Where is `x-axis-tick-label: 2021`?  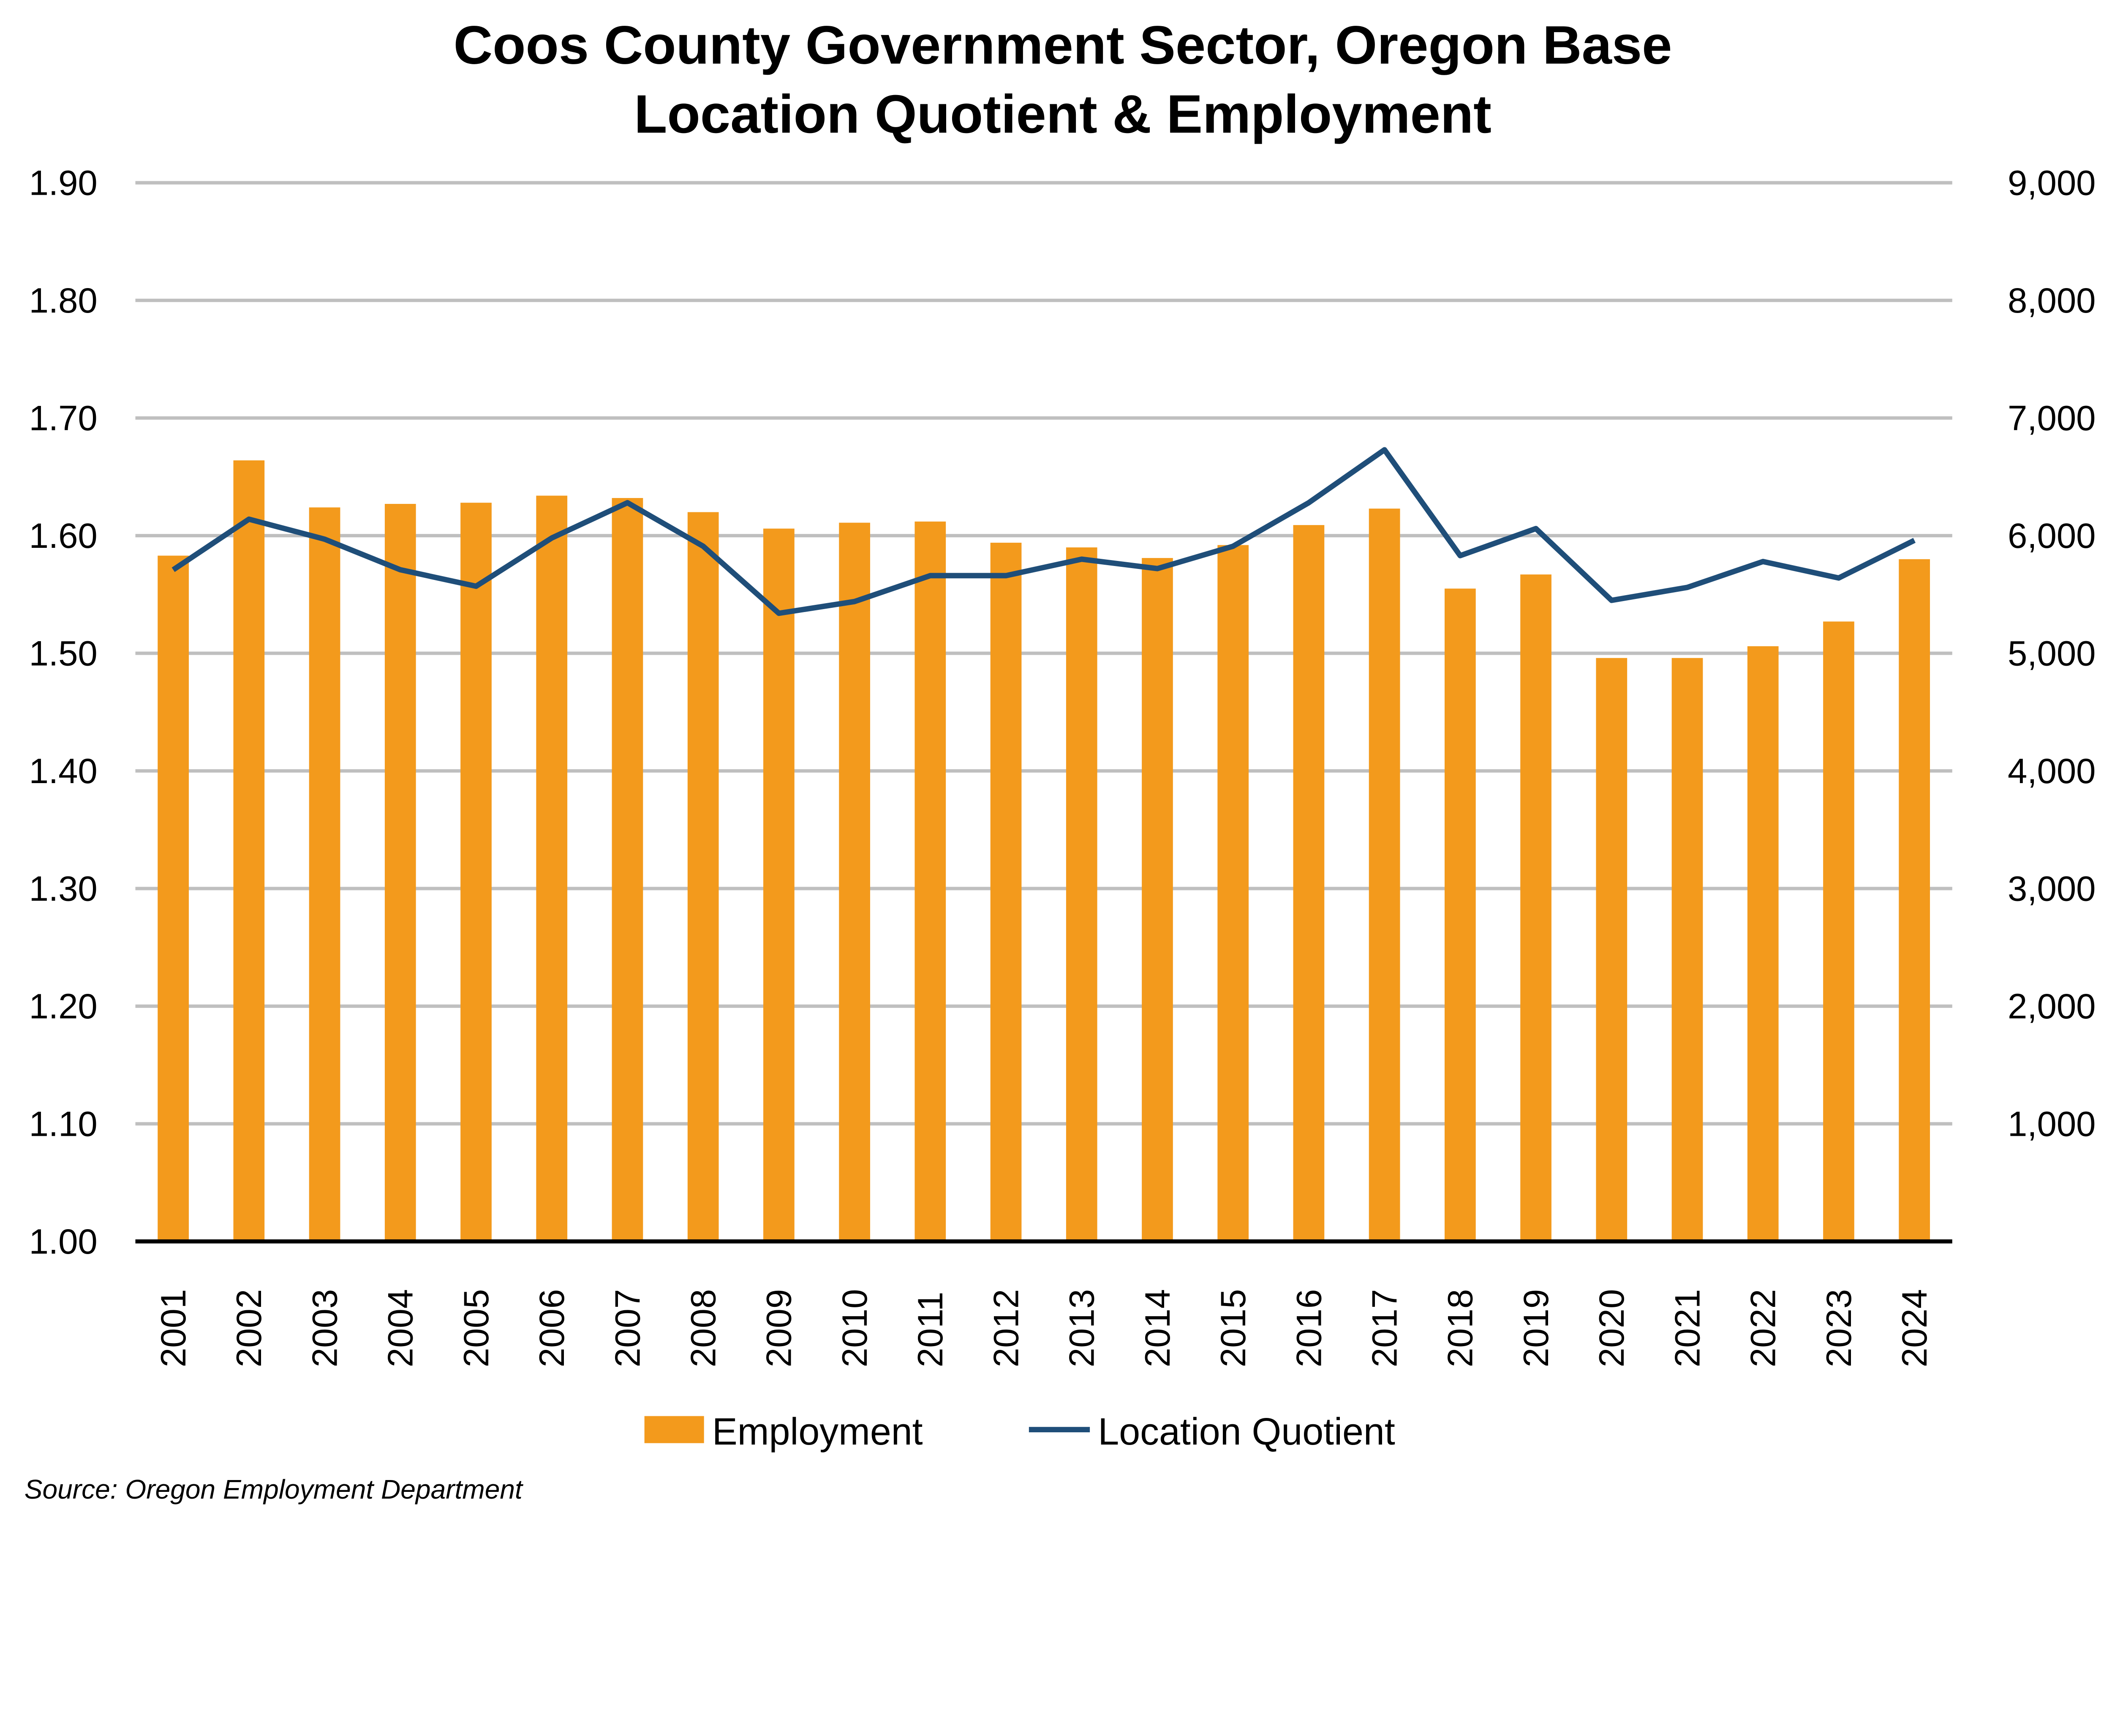
x-axis-tick-label: 2021 is located at coordinates (1687, 1328).